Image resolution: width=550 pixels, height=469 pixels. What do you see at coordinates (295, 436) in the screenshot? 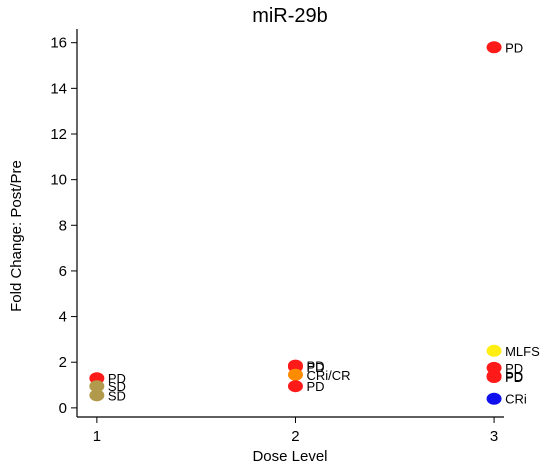
I see `x-tick-label: 2` at bounding box center [295, 436].